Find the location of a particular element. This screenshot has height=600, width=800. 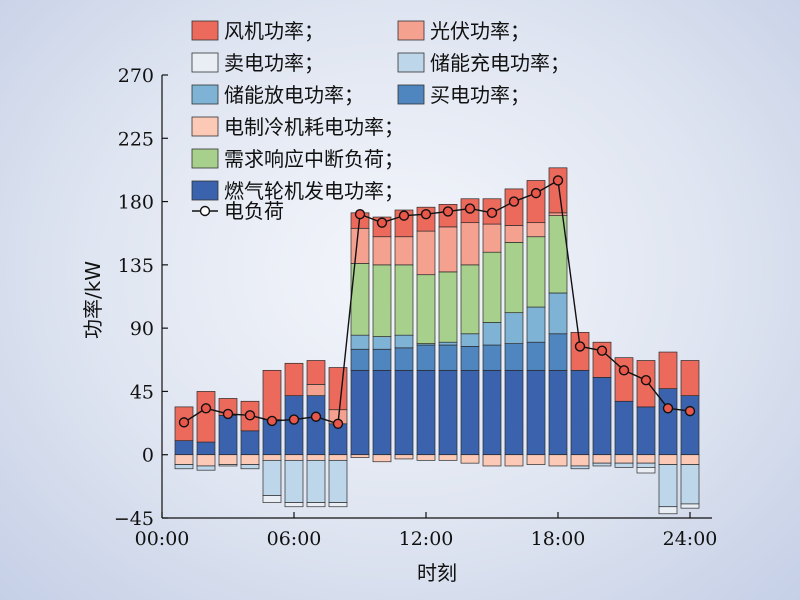

legend-label-sell: 卖电功率； is located at coordinates (274, 63).